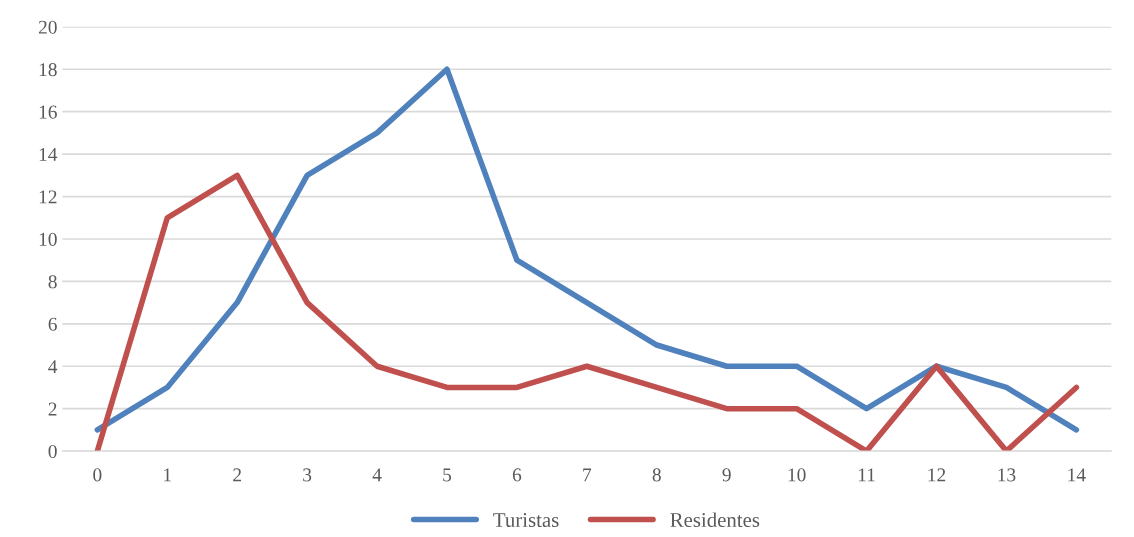 The height and width of the screenshot is (537, 1134). I want to click on y-tick-label: 18, so click(48, 70).